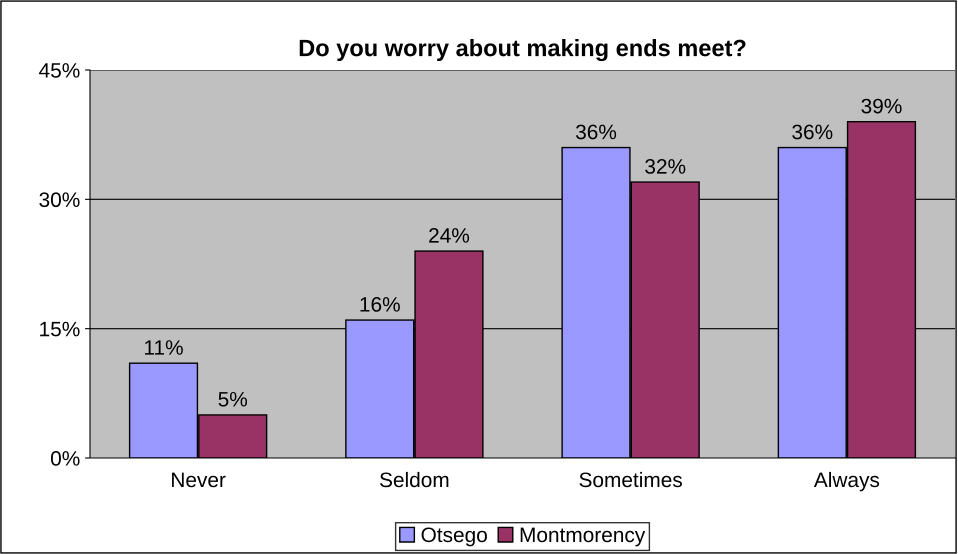  What do you see at coordinates (380, 304) in the screenshot?
I see `data-label: 16%` at bounding box center [380, 304].